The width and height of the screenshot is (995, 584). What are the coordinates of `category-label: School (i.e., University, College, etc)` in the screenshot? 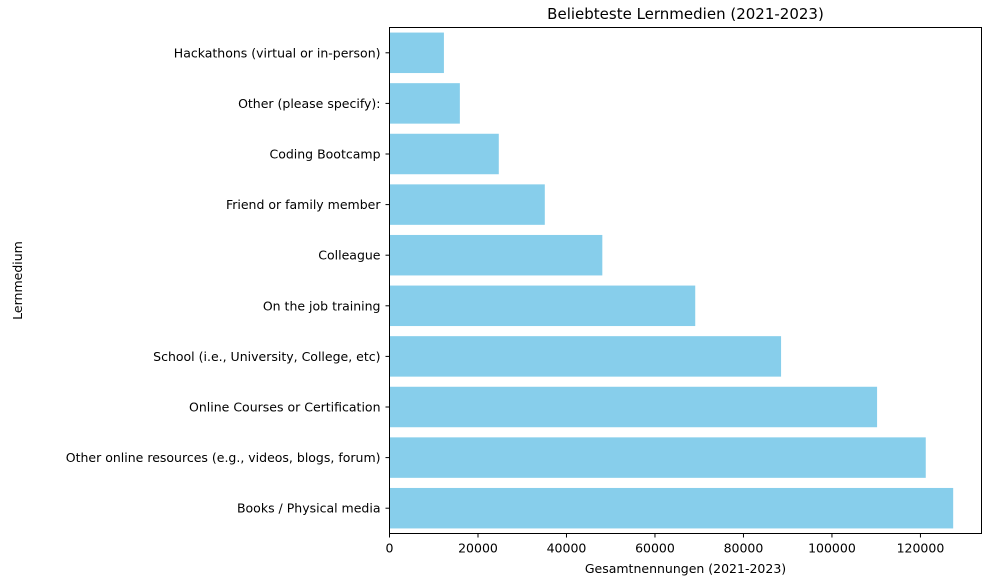 It's located at (266, 356).